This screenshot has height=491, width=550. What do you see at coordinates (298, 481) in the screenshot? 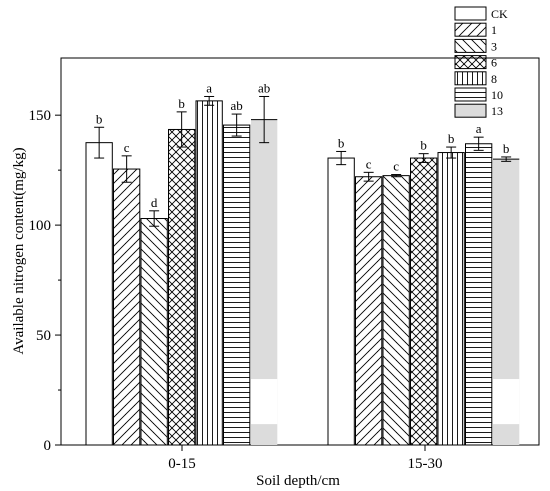
I see `x-axis-title: Soil depth/cm` at bounding box center [298, 481].